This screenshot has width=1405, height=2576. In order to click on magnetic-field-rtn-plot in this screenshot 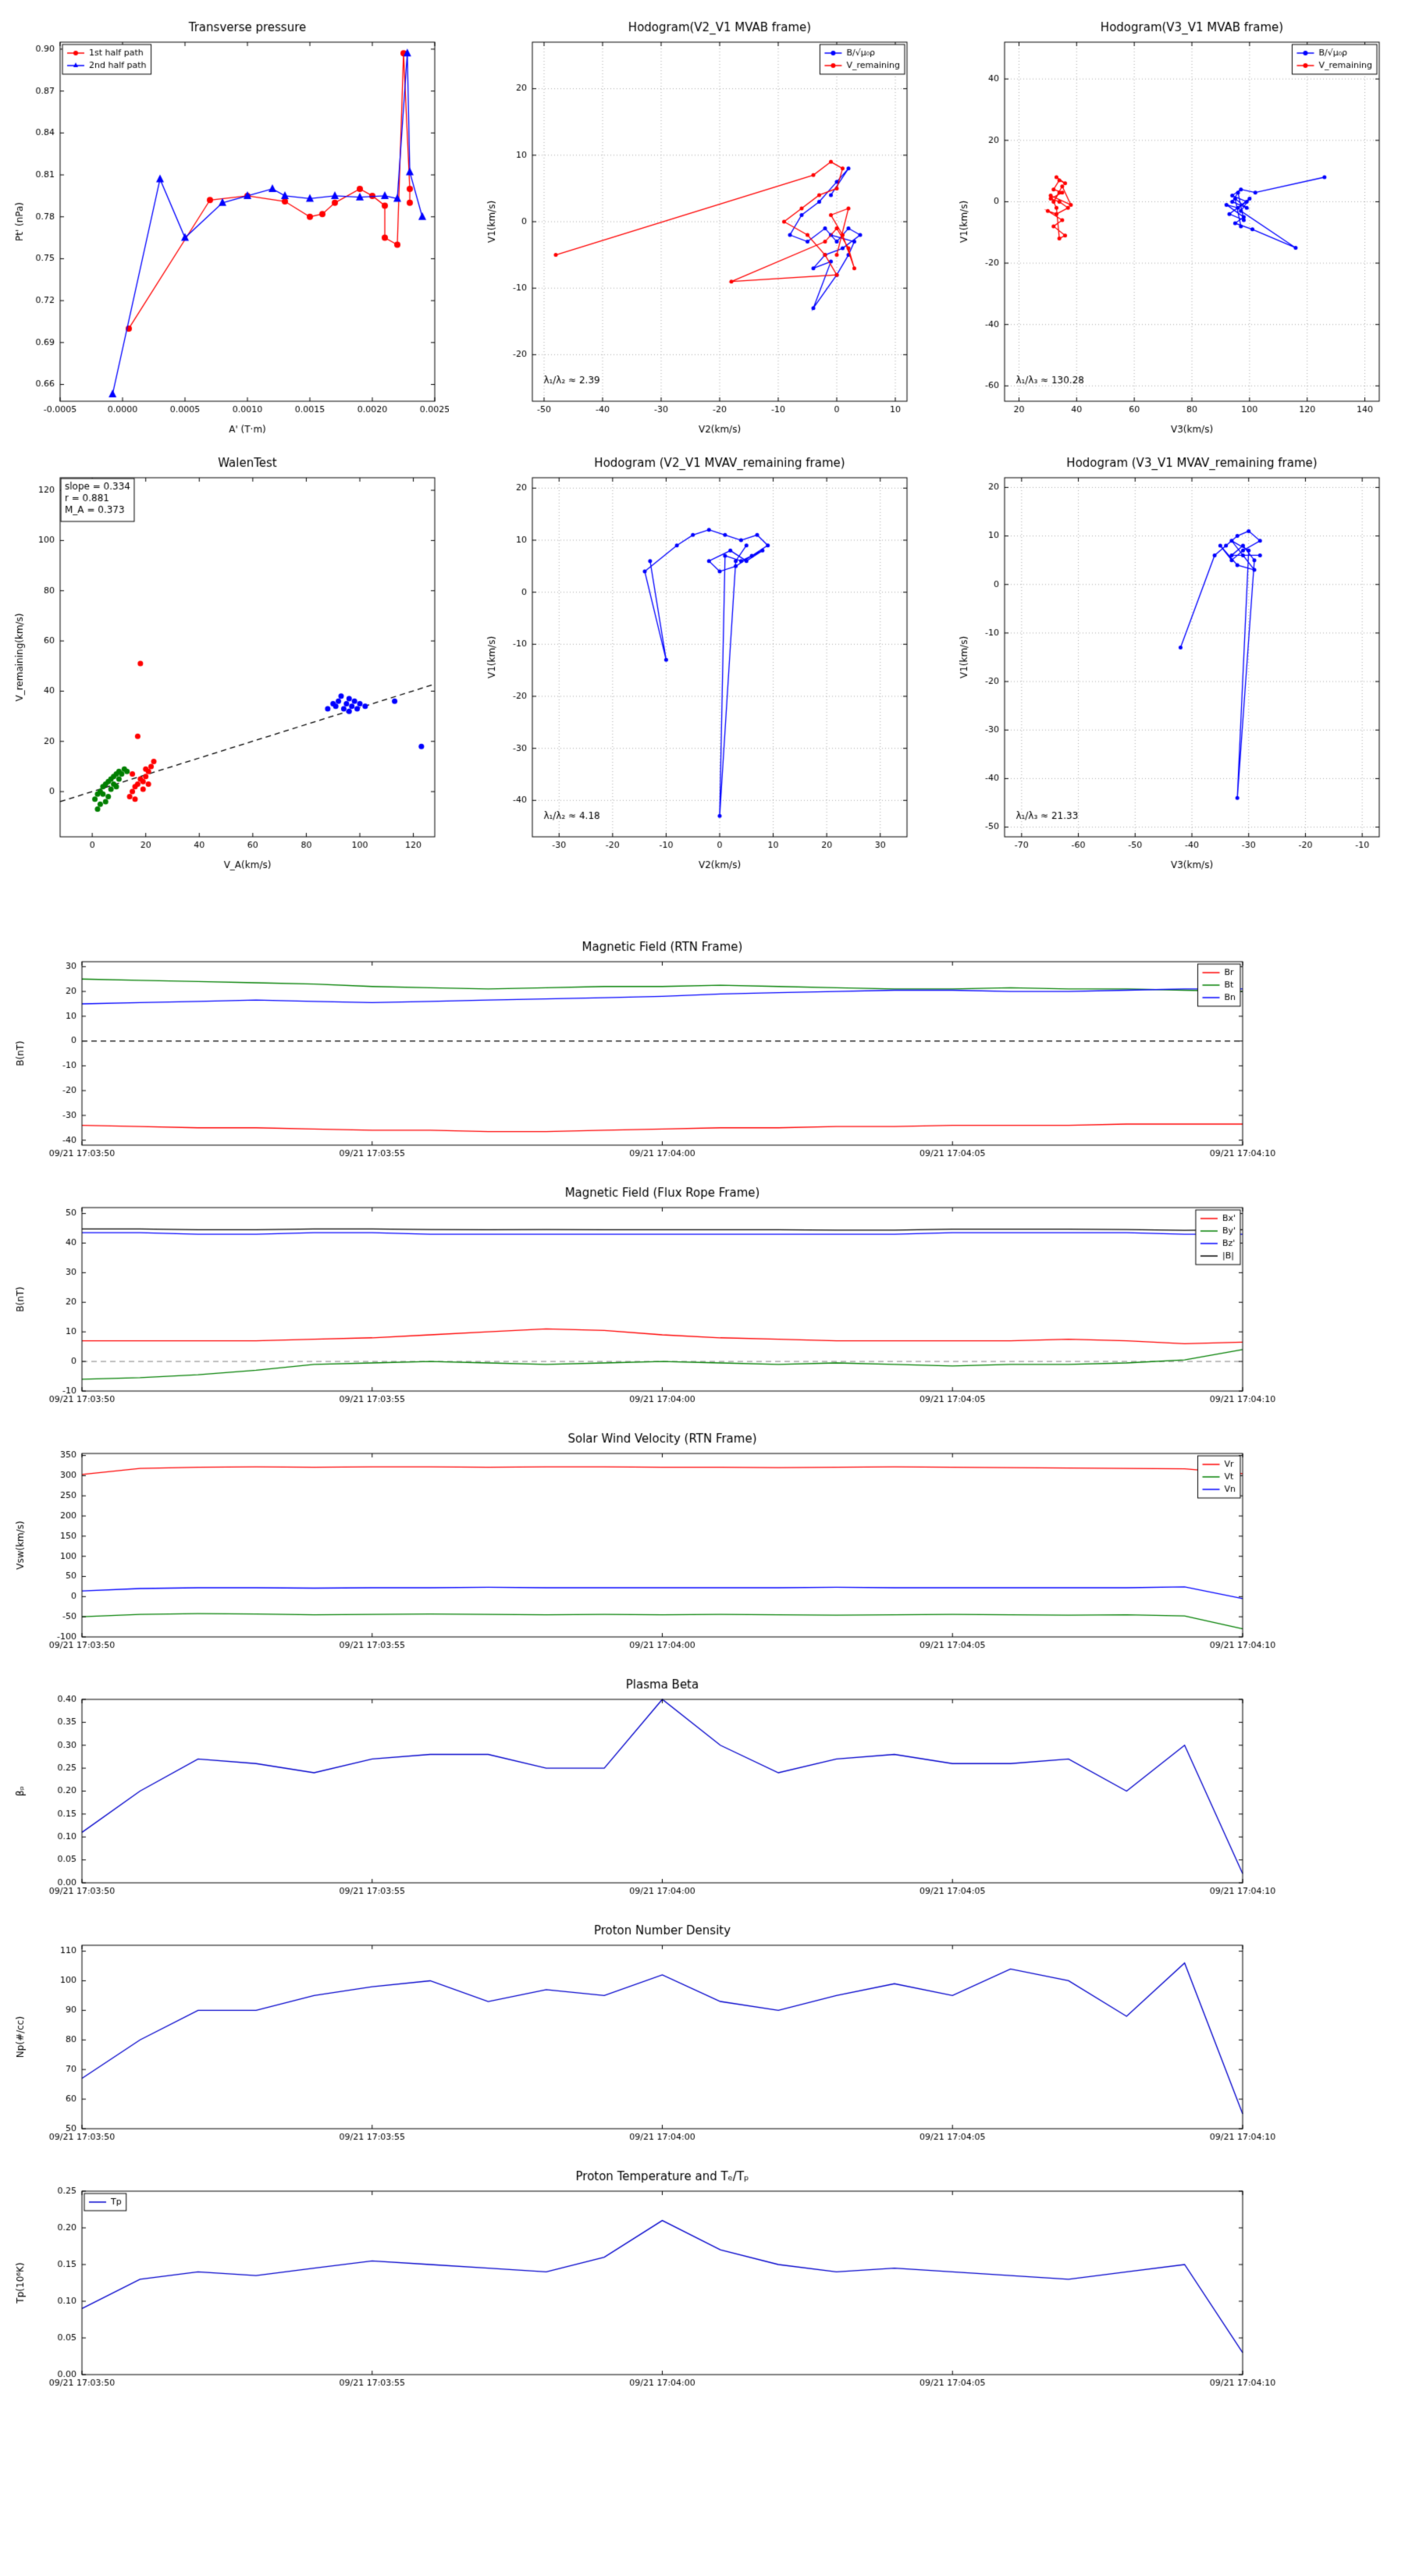, I will do `click(703, 1052)`.